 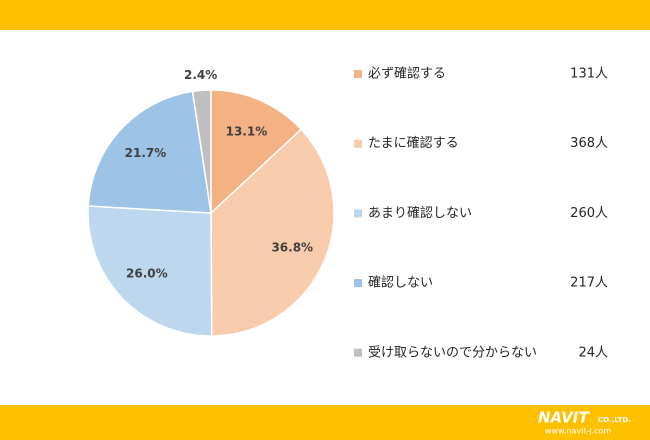 What do you see at coordinates (200, 75) in the screenshot?
I see `data-label: 2.4%` at bounding box center [200, 75].